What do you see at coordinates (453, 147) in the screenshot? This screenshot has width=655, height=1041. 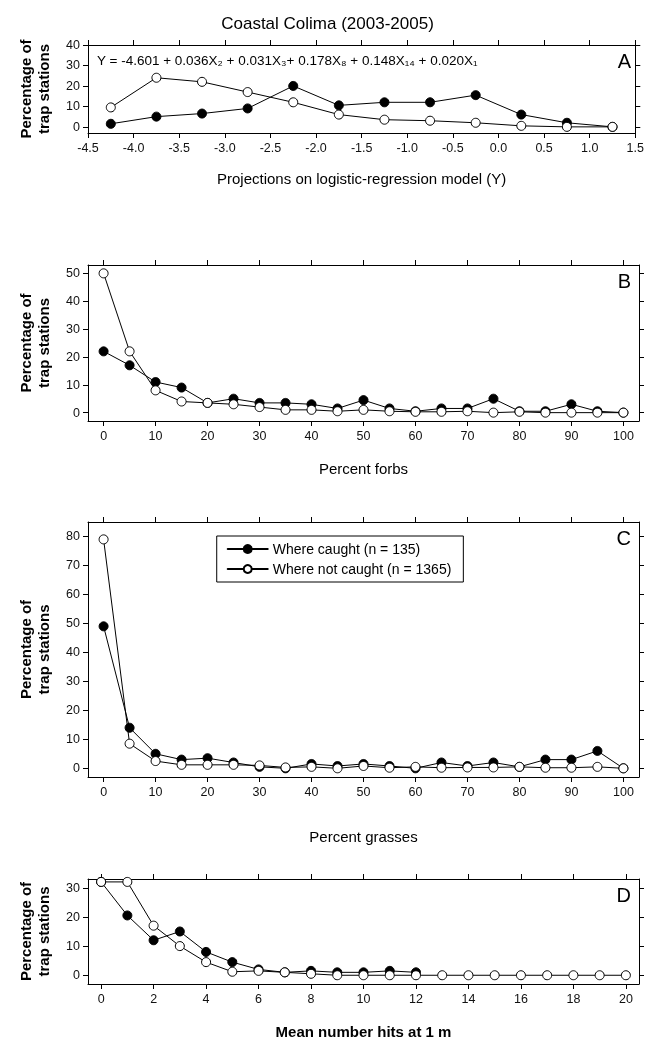 I see `x-tick-label: -0.5` at bounding box center [453, 147].